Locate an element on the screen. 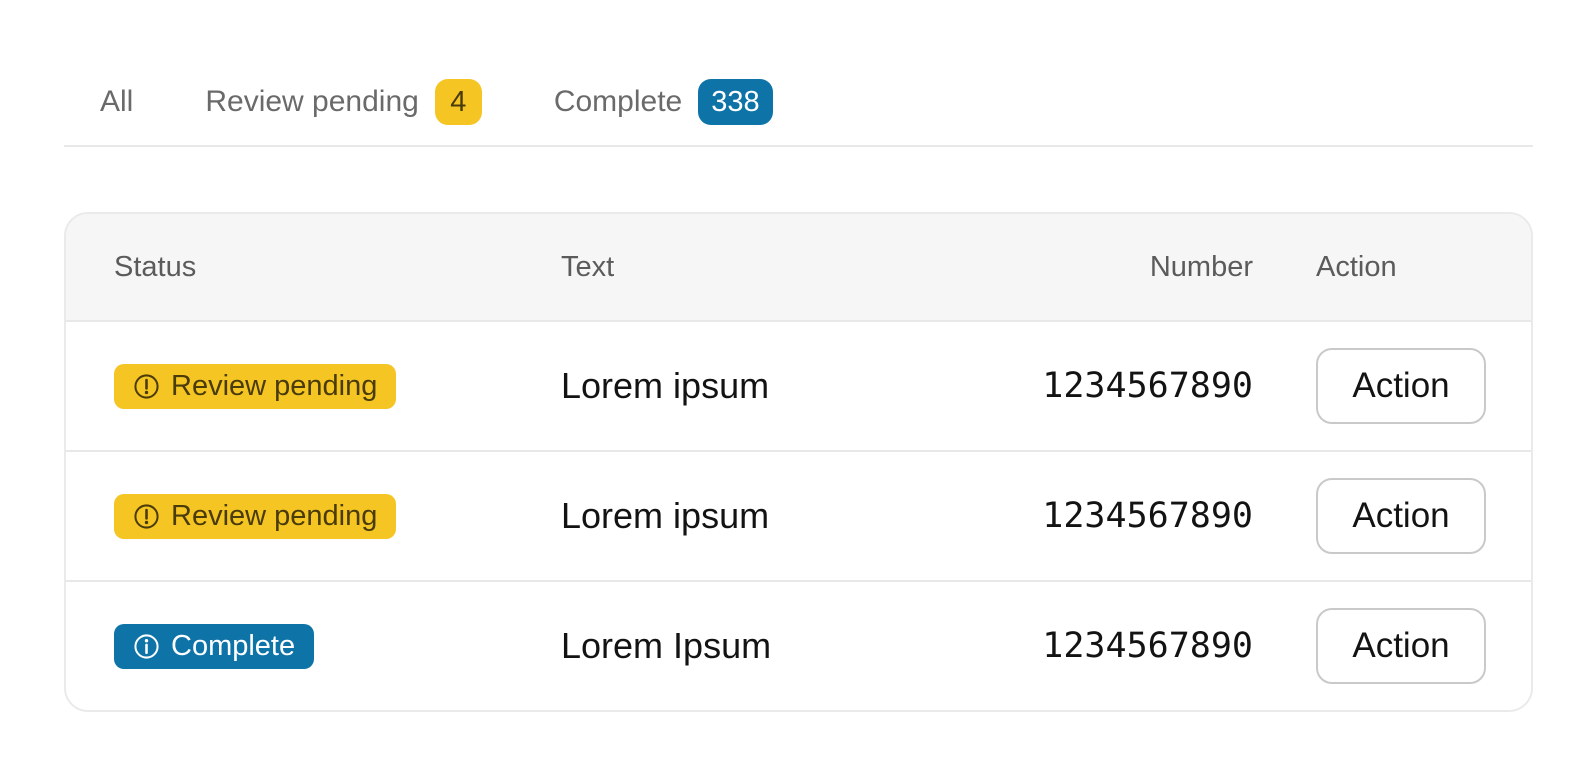 The height and width of the screenshot is (778, 1596). status-badge-label: Complete is located at coordinates (233, 645).